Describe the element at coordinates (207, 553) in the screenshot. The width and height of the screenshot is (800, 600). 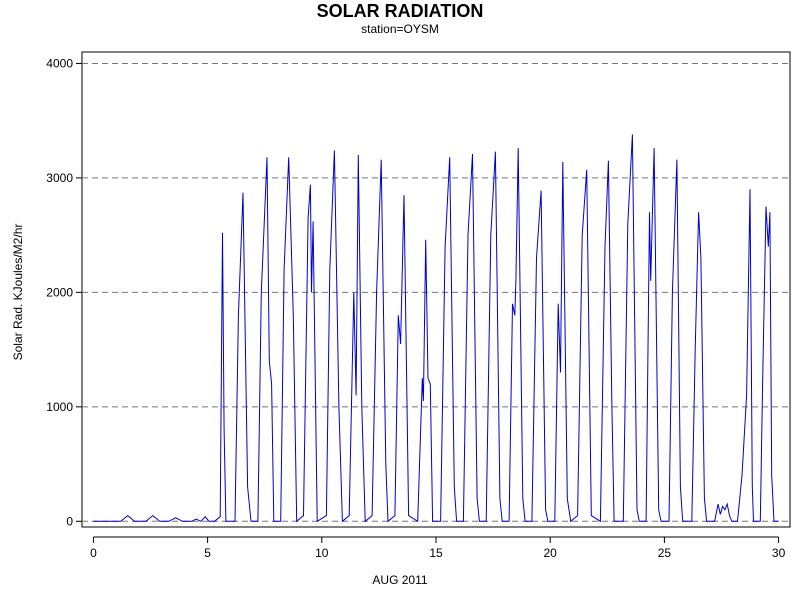
I see `x-tick-label-5: 5` at that location.